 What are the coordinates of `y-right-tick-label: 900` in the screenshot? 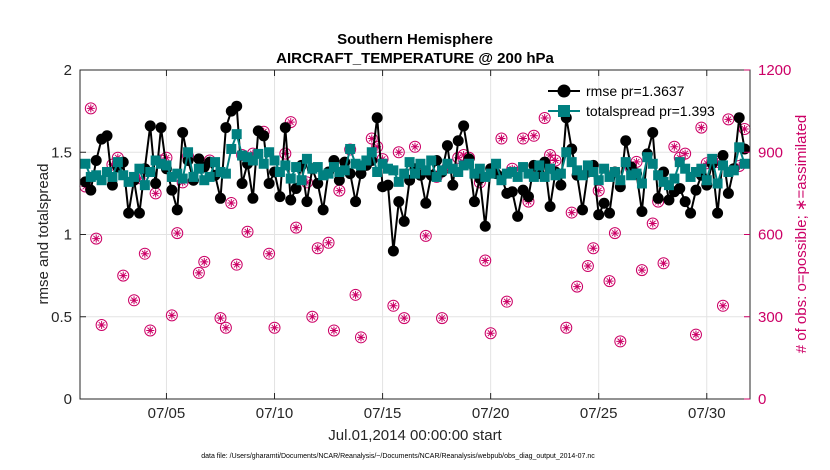 It's located at (770, 152).